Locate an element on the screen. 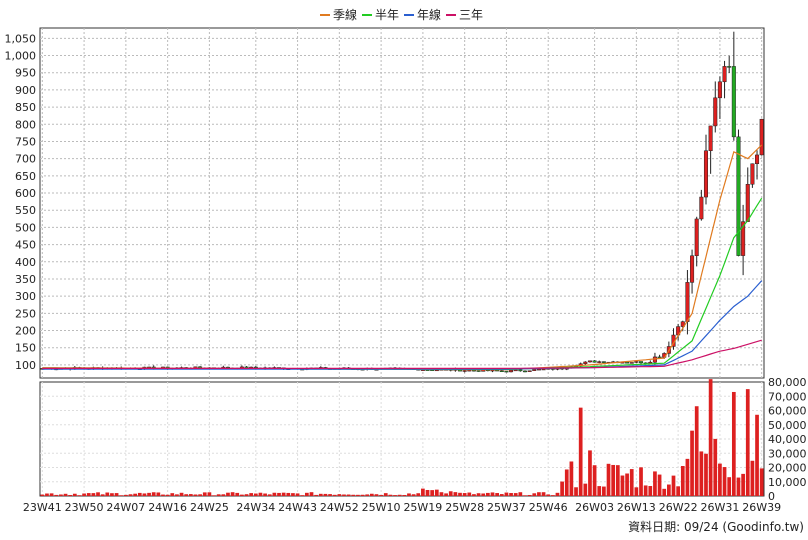 This screenshot has height=540, width=808. volume-tick-label: 40,000 is located at coordinates (787, 439).